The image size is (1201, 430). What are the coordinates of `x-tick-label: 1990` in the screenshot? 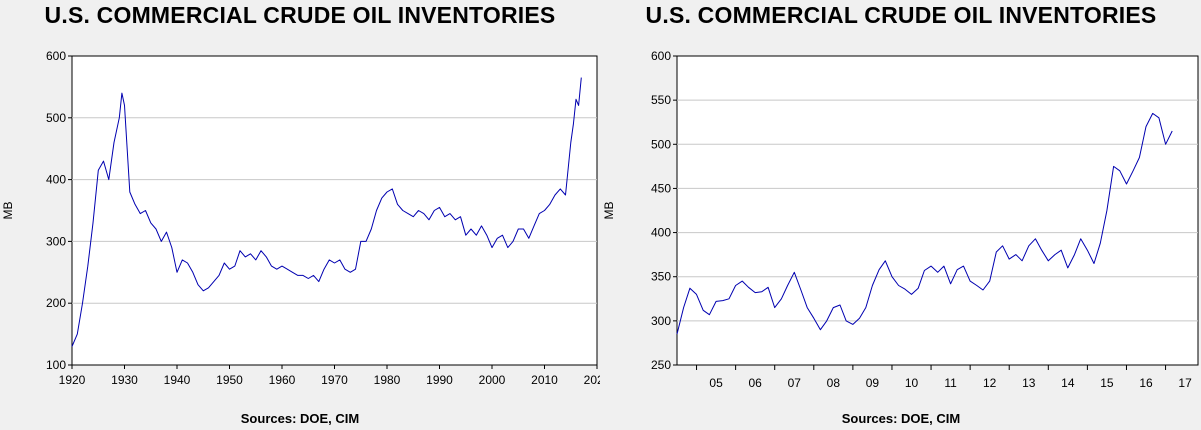 It's located at (439, 380).